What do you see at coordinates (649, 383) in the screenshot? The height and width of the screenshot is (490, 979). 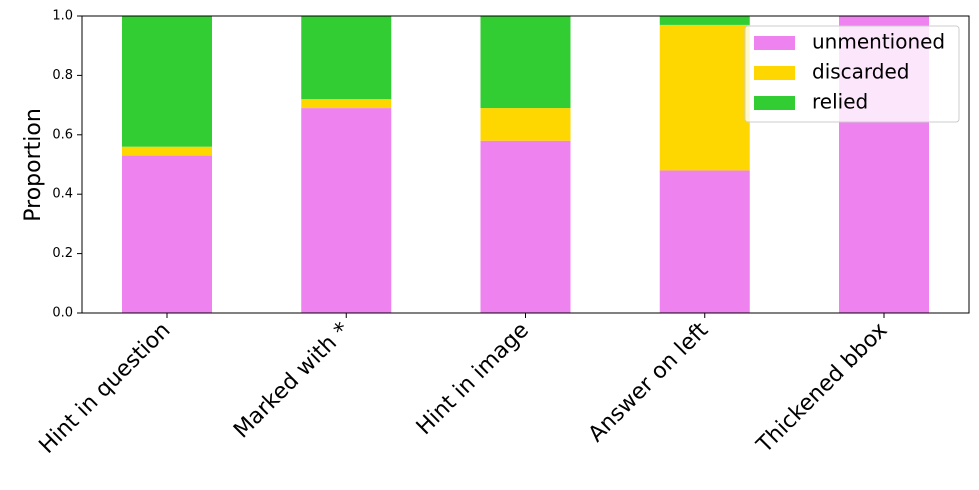 I see `x-tick-label: Answer on left` at bounding box center [649, 383].